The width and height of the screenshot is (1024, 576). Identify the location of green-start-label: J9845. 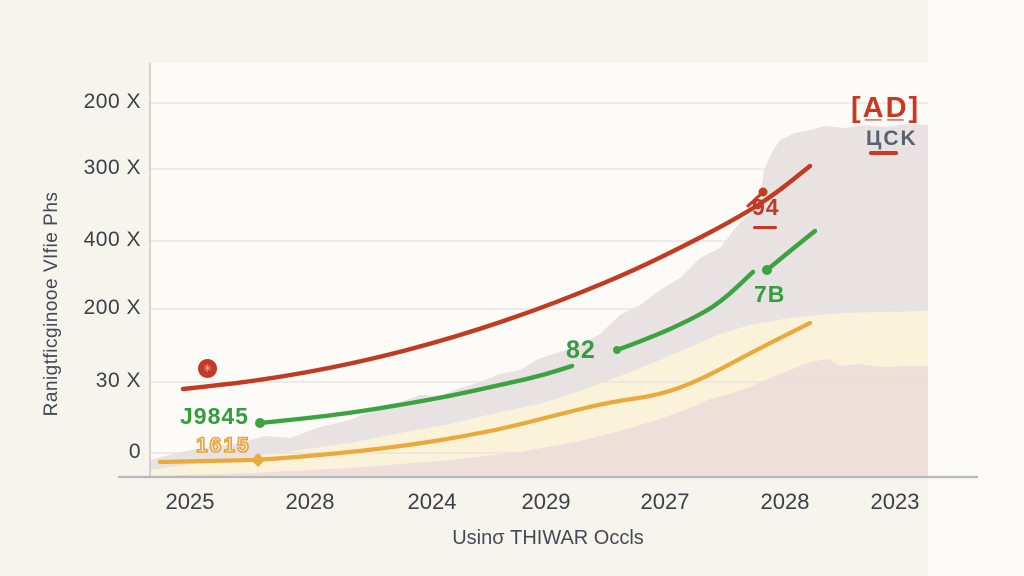
(214, 416).